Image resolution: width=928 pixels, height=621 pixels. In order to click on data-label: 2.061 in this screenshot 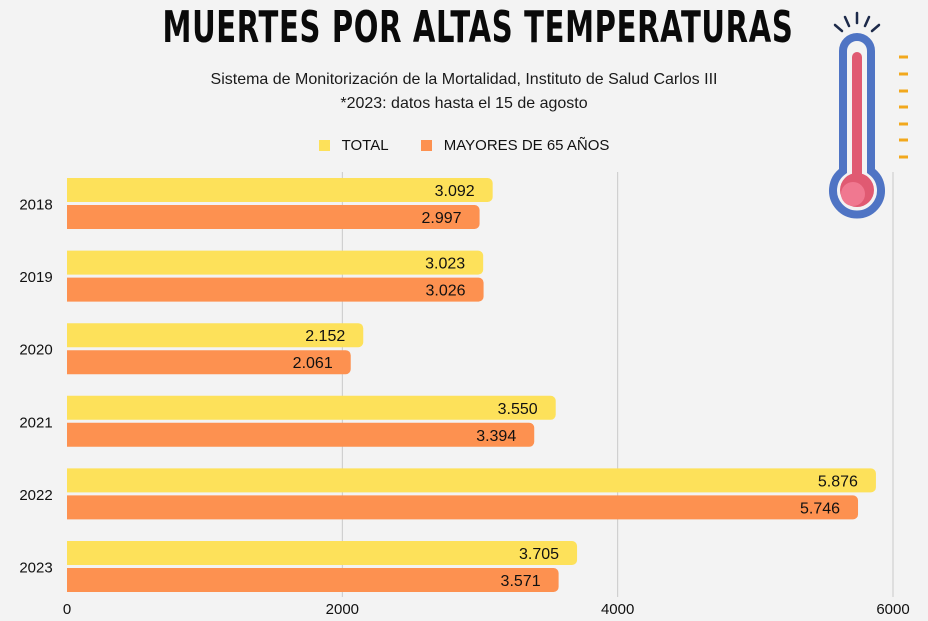, I will do `click(313, 363)`.